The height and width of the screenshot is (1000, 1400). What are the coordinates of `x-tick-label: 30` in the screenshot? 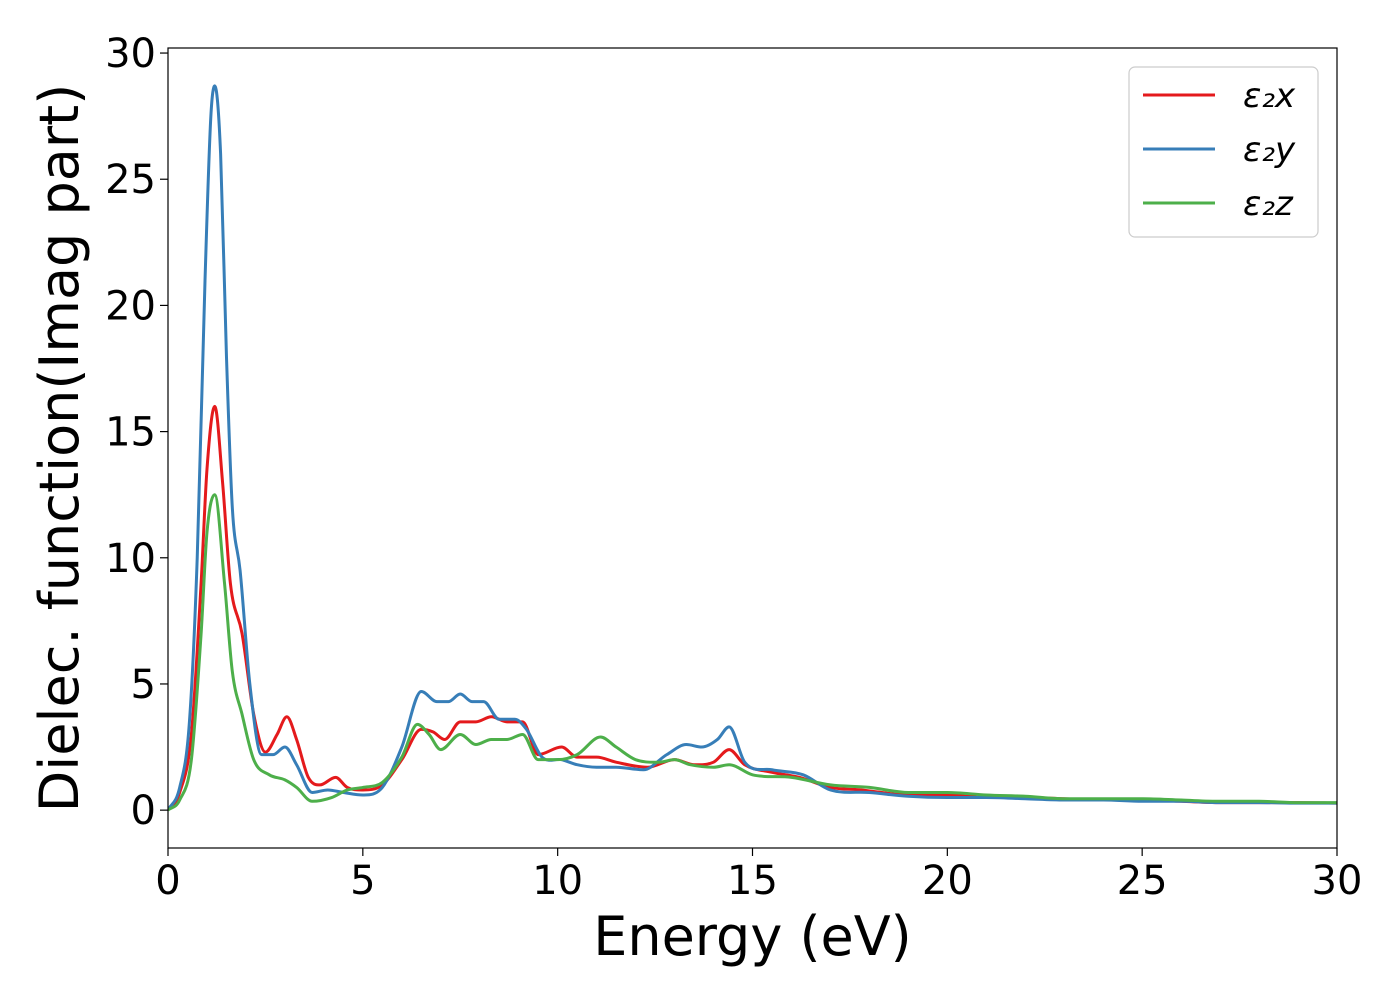 It's located at (1337, 881).